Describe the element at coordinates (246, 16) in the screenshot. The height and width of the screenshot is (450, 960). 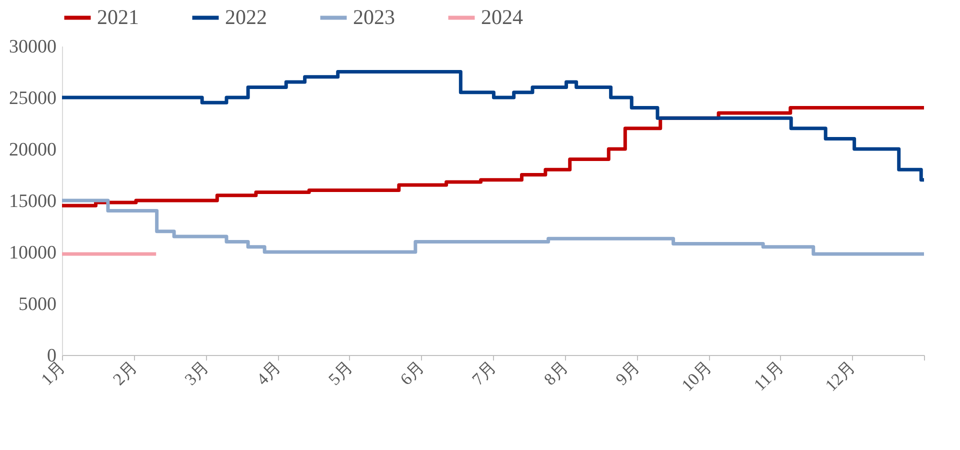
I see `legend-label: 2022` at that location.